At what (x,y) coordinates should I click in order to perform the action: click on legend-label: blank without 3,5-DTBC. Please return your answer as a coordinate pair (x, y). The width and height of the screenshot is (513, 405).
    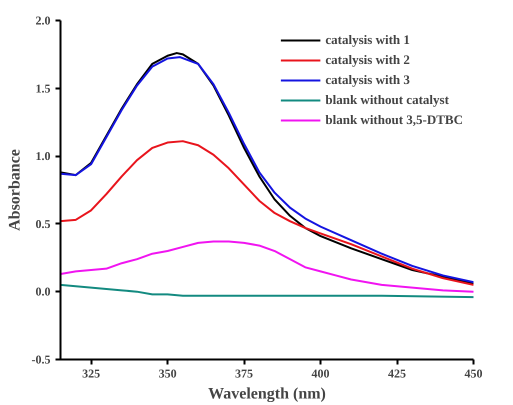
    Looking at the image, I should click on (394, 120).